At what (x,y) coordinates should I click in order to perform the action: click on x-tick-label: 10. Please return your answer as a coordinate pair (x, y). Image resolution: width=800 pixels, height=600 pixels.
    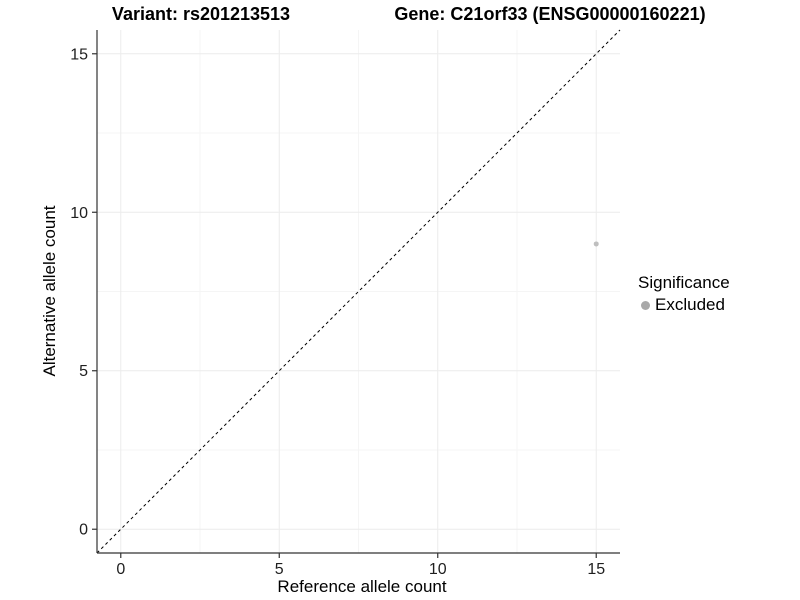
    Looking at the image, I should click on (438, 569).